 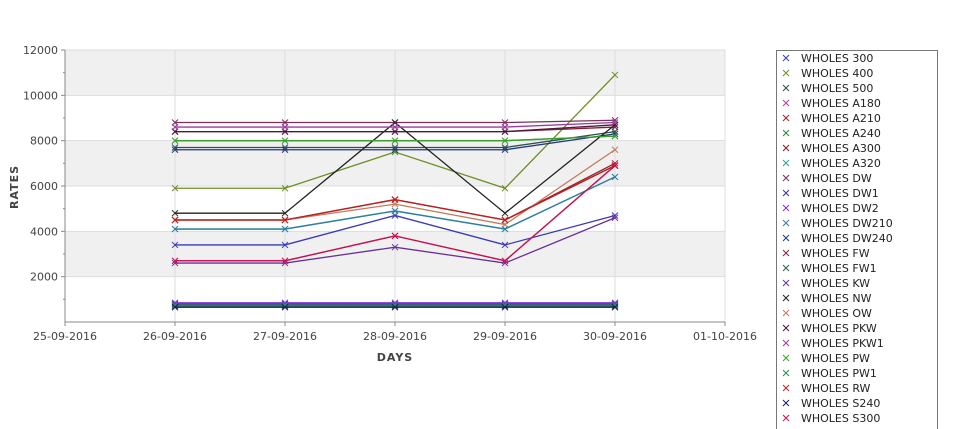 What do you see at coordinates (831, 163) in the screenshot?
I see `legend-item: WHOLES A320` at bounding box center [831, 163].